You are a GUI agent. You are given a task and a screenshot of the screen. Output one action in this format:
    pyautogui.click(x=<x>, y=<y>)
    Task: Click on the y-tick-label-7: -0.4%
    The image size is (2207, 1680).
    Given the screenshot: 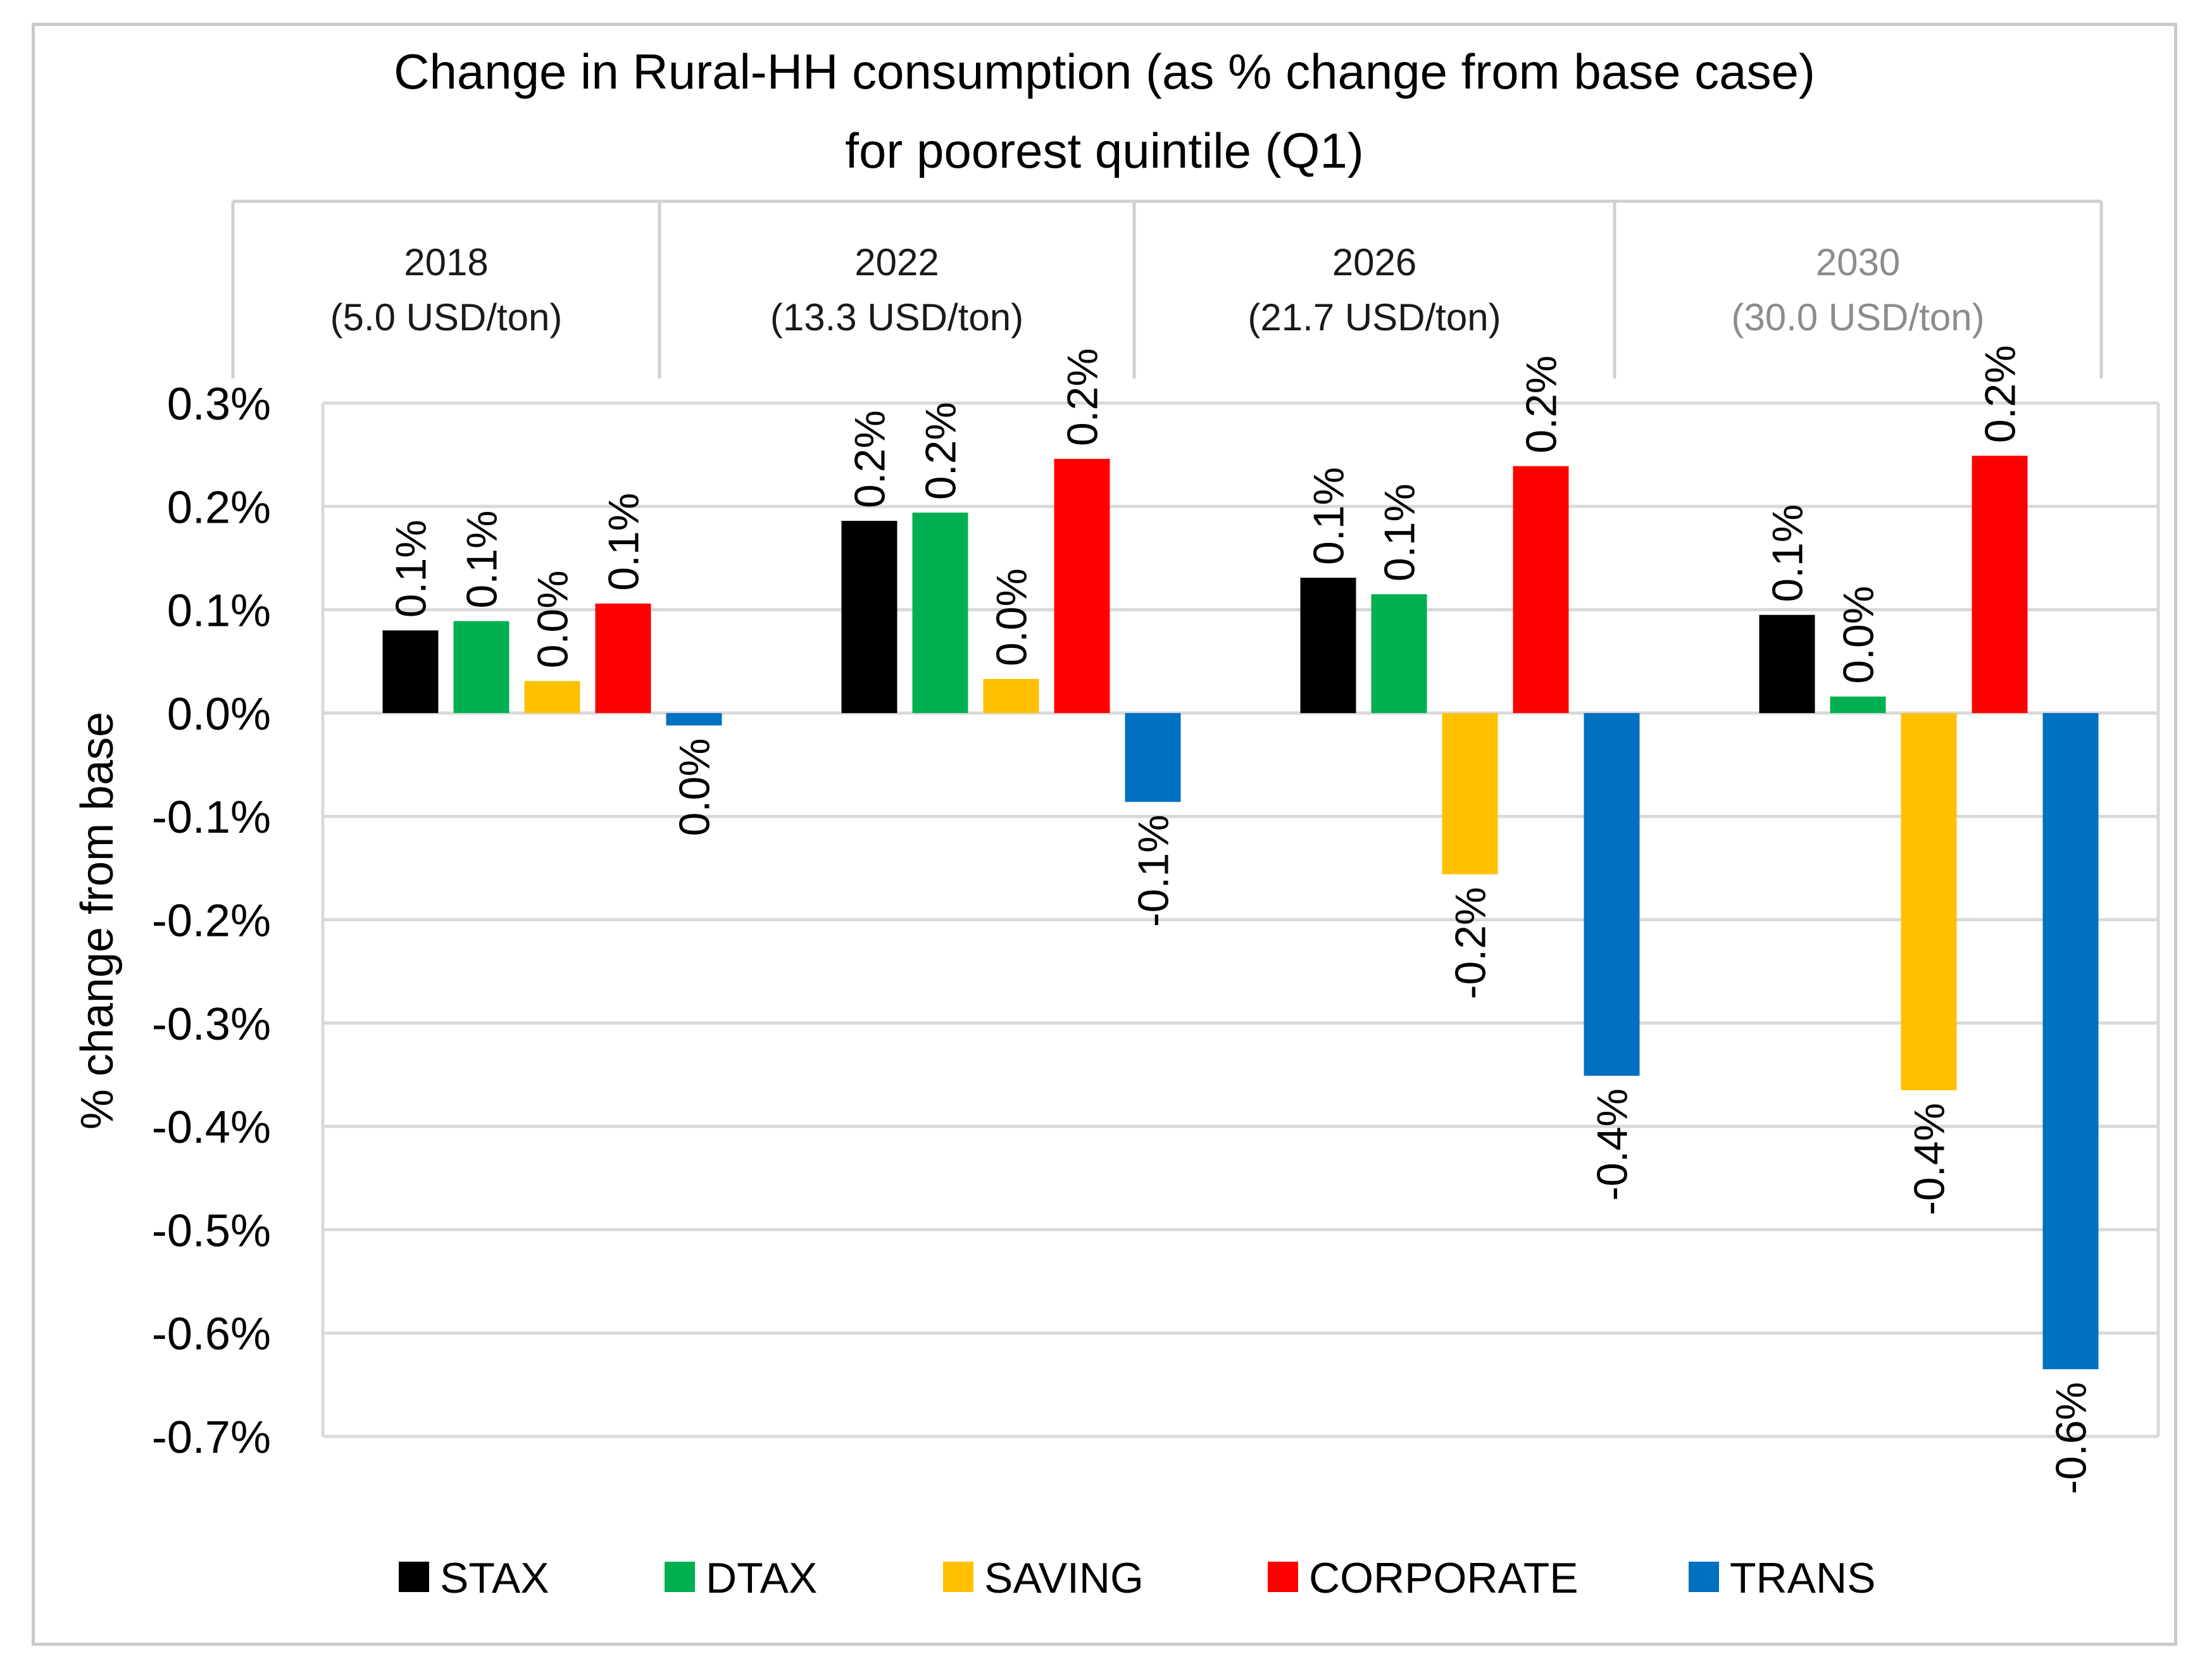 What is the action you would take?
    pyautogui.click(x=212, y=1127)
    